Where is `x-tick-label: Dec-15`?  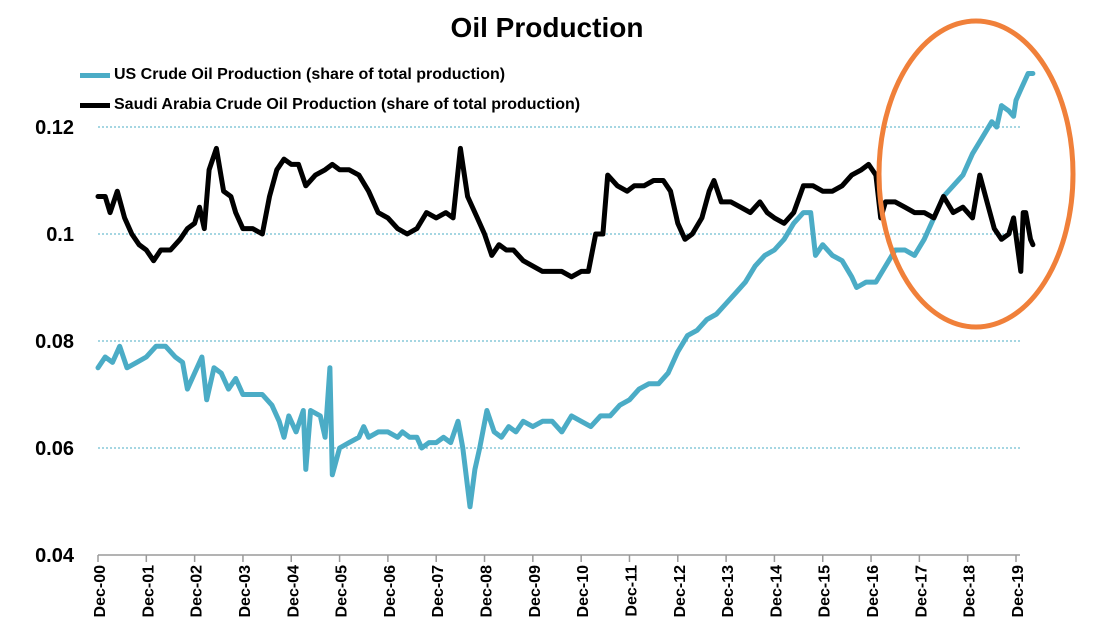 x-tick-label: Dec-15 is located at coordinates (825, 591).